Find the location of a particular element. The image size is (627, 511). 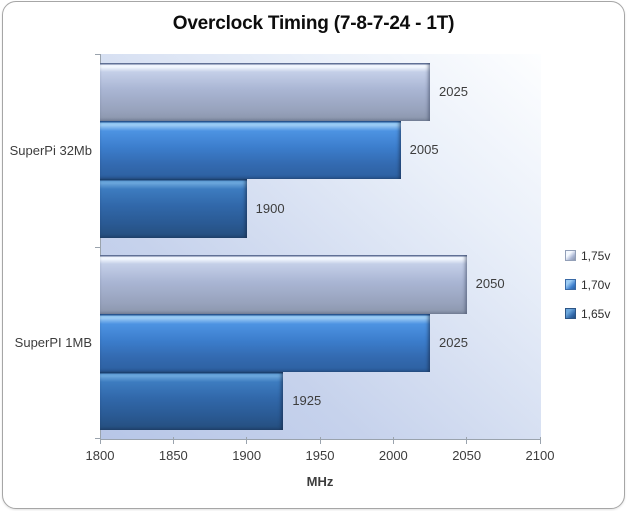

category-label: SuperPi 32Mb is located at coordinates (50, 150).